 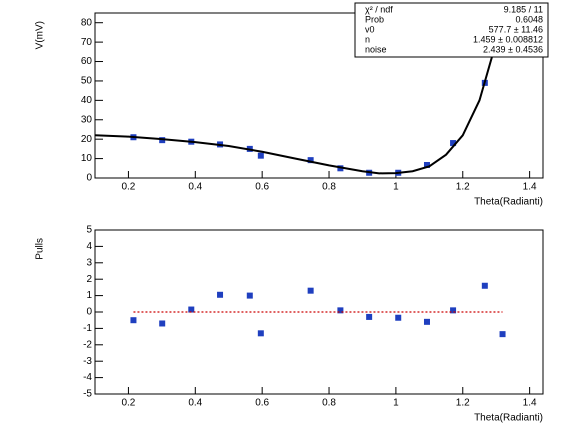 I want to click on stats-value: 577.7 ± 11.46, so click(x=516, y=29).